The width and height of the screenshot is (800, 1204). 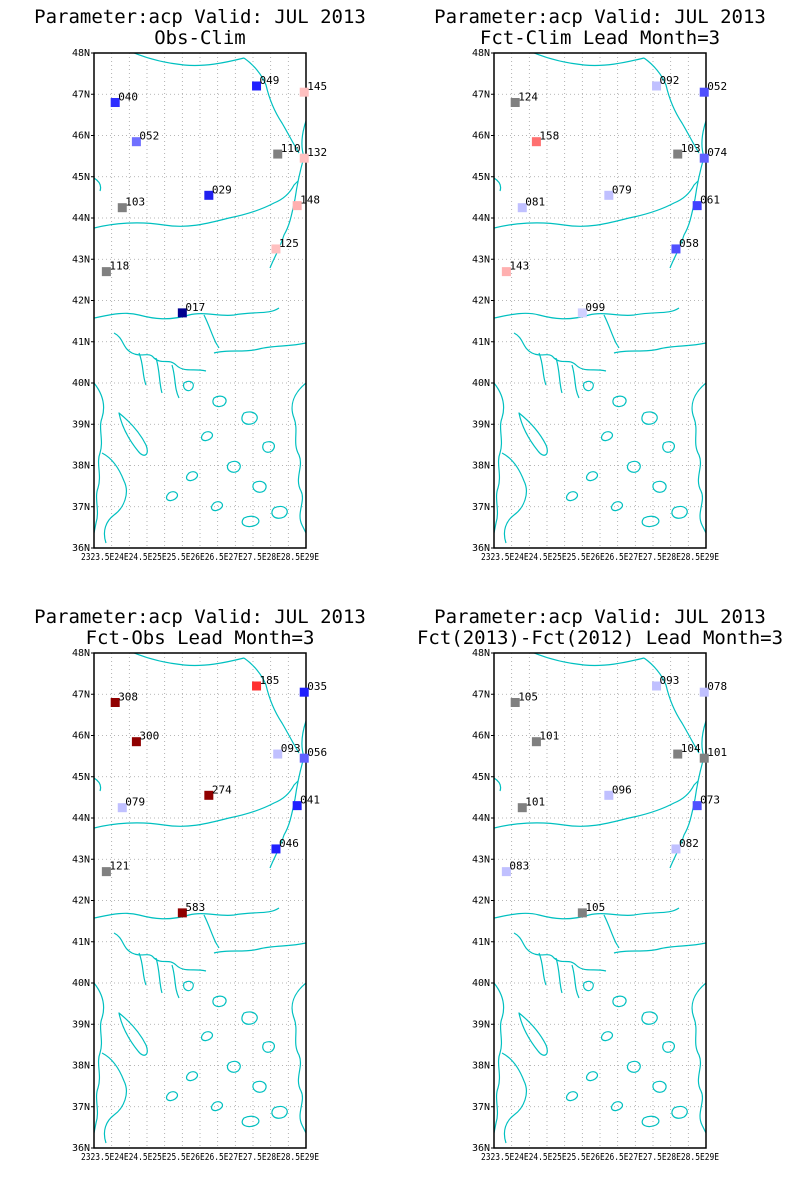 I want to click on station-label: 274, so click(x=222, y=789).